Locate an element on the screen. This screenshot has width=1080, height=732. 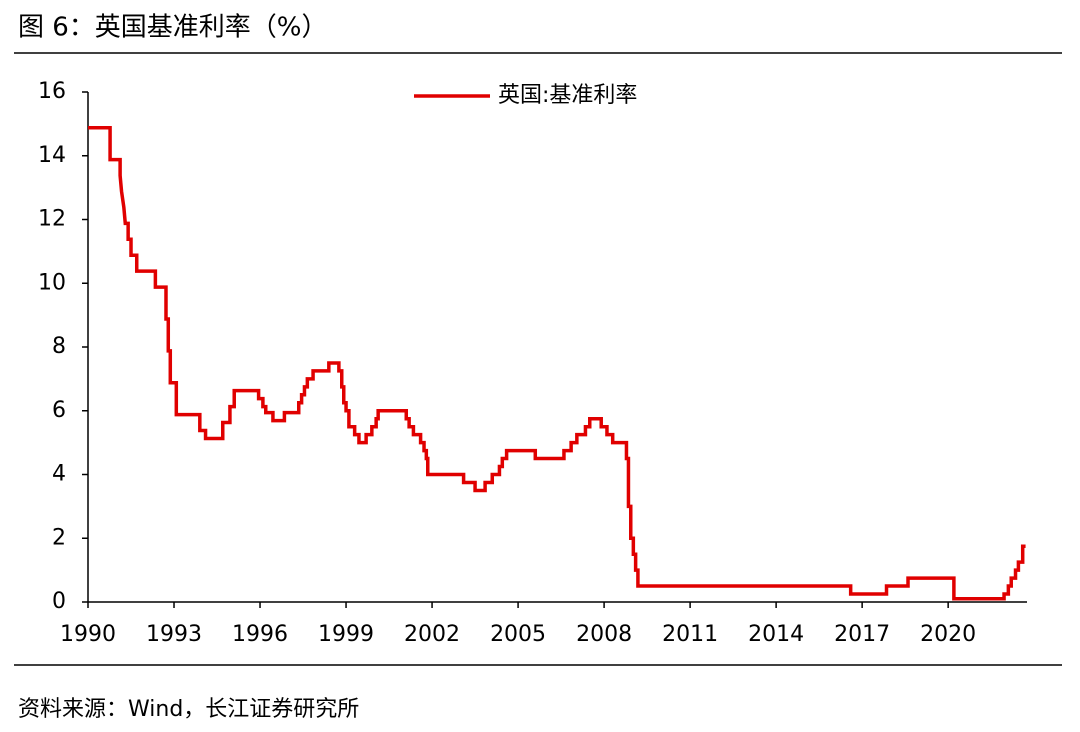
chart-title: 图 6：英国基准利率（%） is located at coordinates (173, 28).